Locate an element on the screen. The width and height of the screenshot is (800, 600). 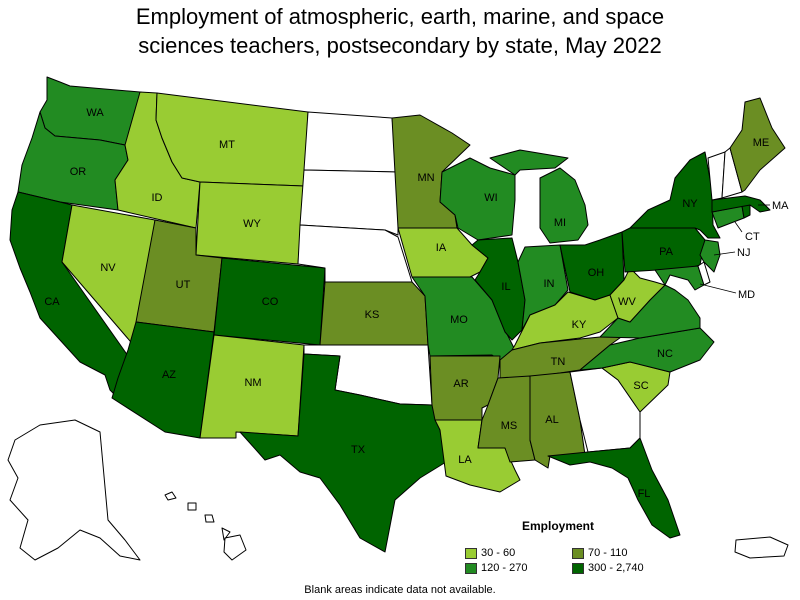
legend-label: 70 - 110 is located at coordinates (608, 553).